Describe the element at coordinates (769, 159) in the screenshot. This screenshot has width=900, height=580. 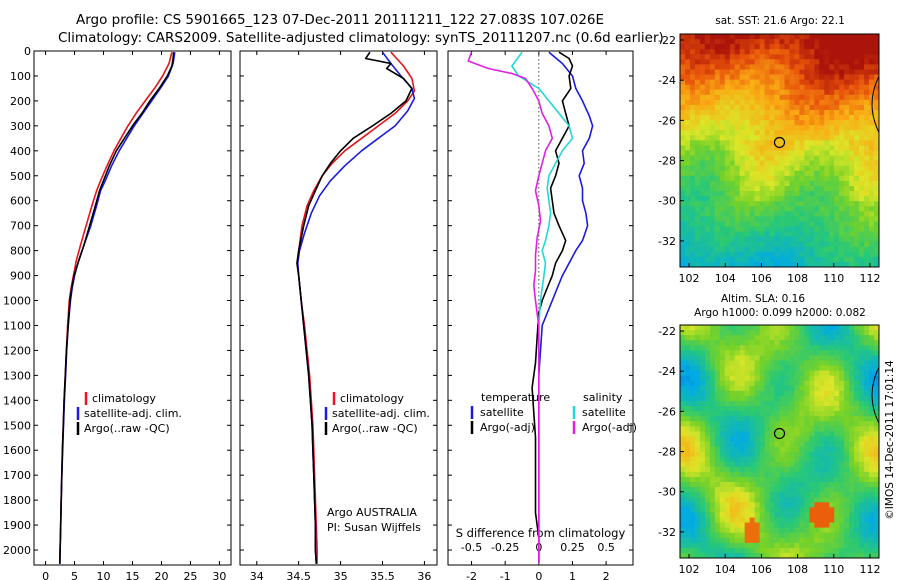
I see `sst-map-panel: 102 104 106 108 110 112-22-24-26-28-30-32` at that location.